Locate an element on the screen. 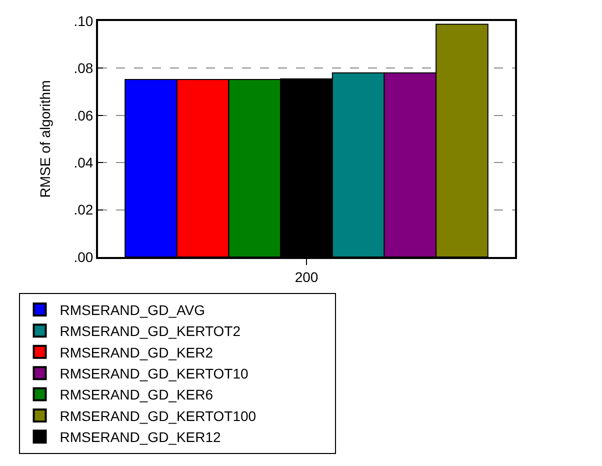 This screenshot has width=602, height=466. y-tick-label: .06 is located at coordinates (84, 115).